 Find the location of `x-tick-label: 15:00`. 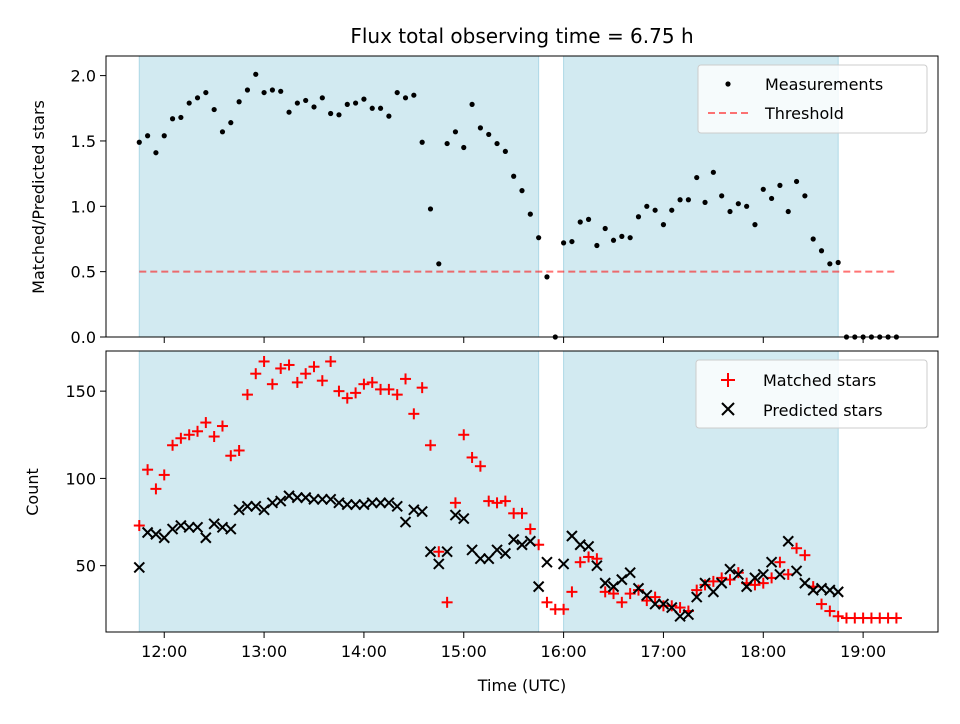

x-tick-label: 15:00 is located at coordinates (464, 651).